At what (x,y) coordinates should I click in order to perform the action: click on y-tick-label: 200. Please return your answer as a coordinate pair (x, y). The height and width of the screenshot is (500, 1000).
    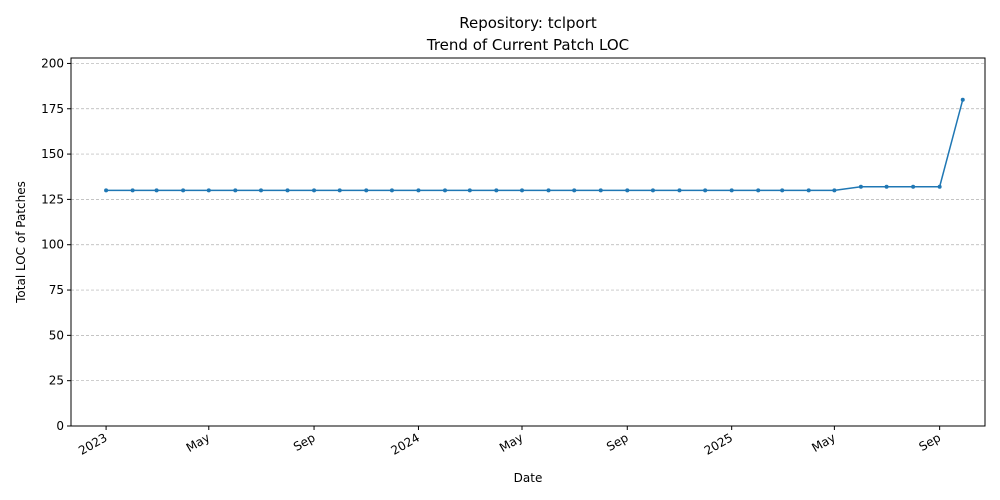
    Looking at the image, I should click on (52, 63).